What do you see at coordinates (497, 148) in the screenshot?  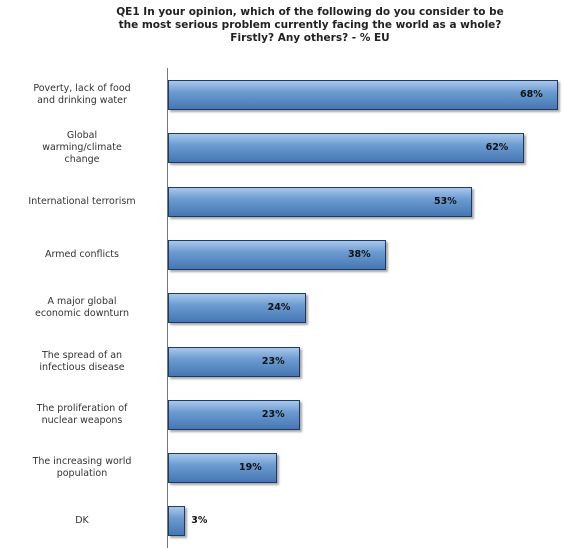 I see `value-label: 62%` at bounding box center [497, 148].